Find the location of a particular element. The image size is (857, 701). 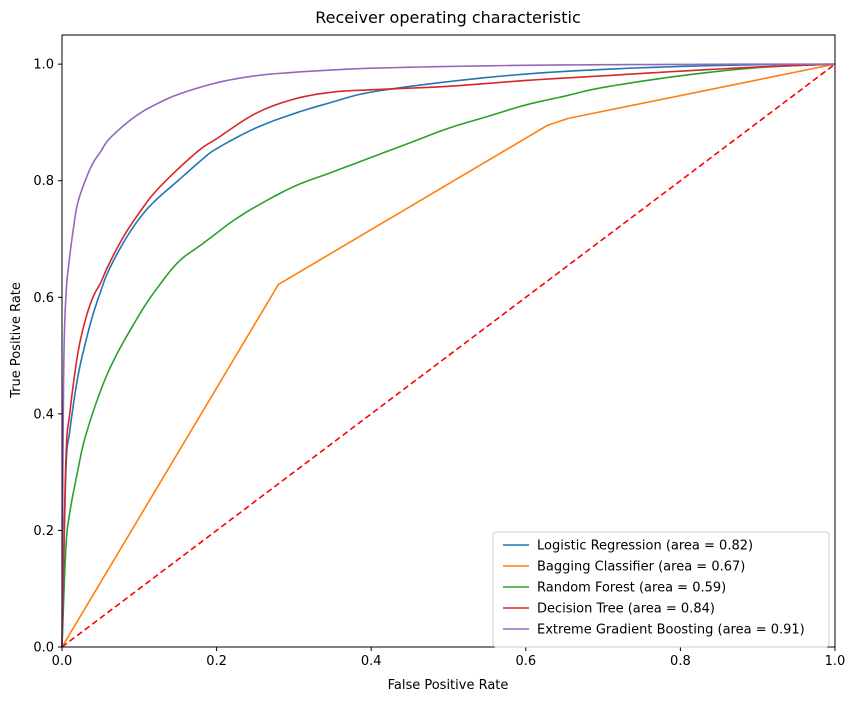

x-tick-label: 0.4 is located at coordinates (371, 661).